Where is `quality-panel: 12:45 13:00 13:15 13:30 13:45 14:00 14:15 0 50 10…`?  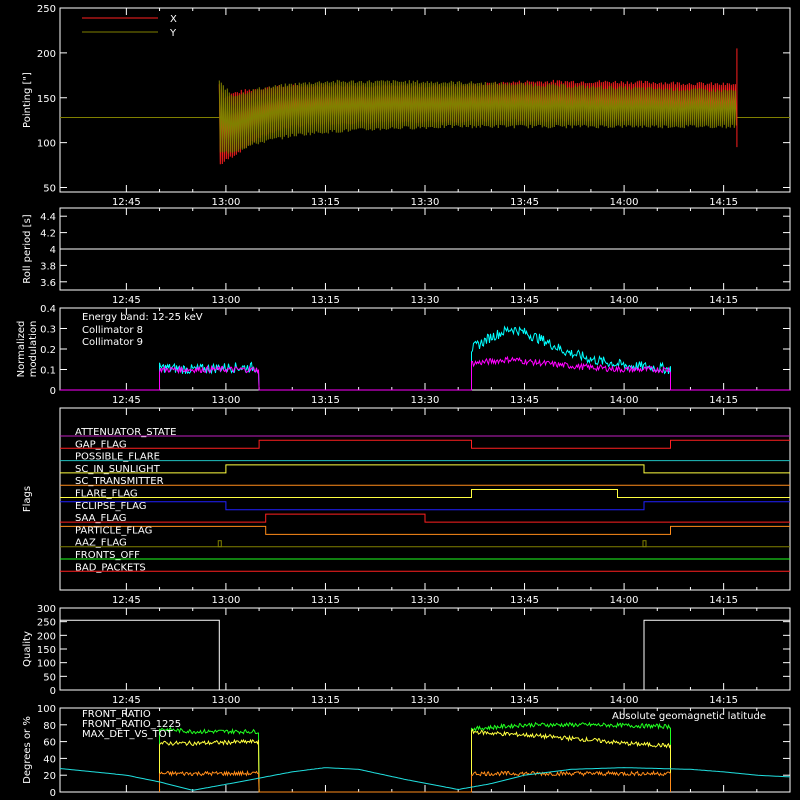 quality-panel: 12:45 13:00 13:15 13:30 13:45 14:00 14:15 0 50 10… is located at coordinates (414, 655).